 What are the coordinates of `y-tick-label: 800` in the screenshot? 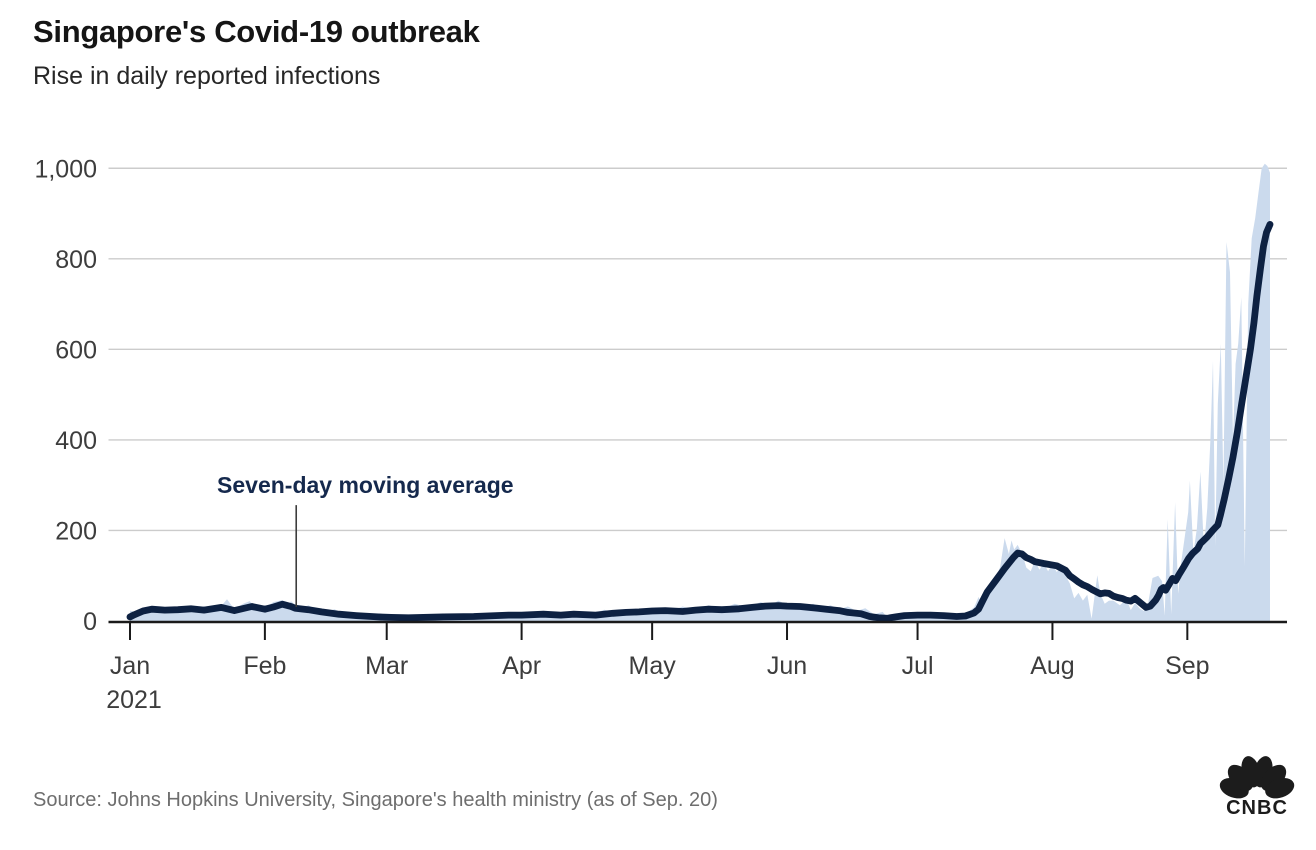 It's located at (76, 260).